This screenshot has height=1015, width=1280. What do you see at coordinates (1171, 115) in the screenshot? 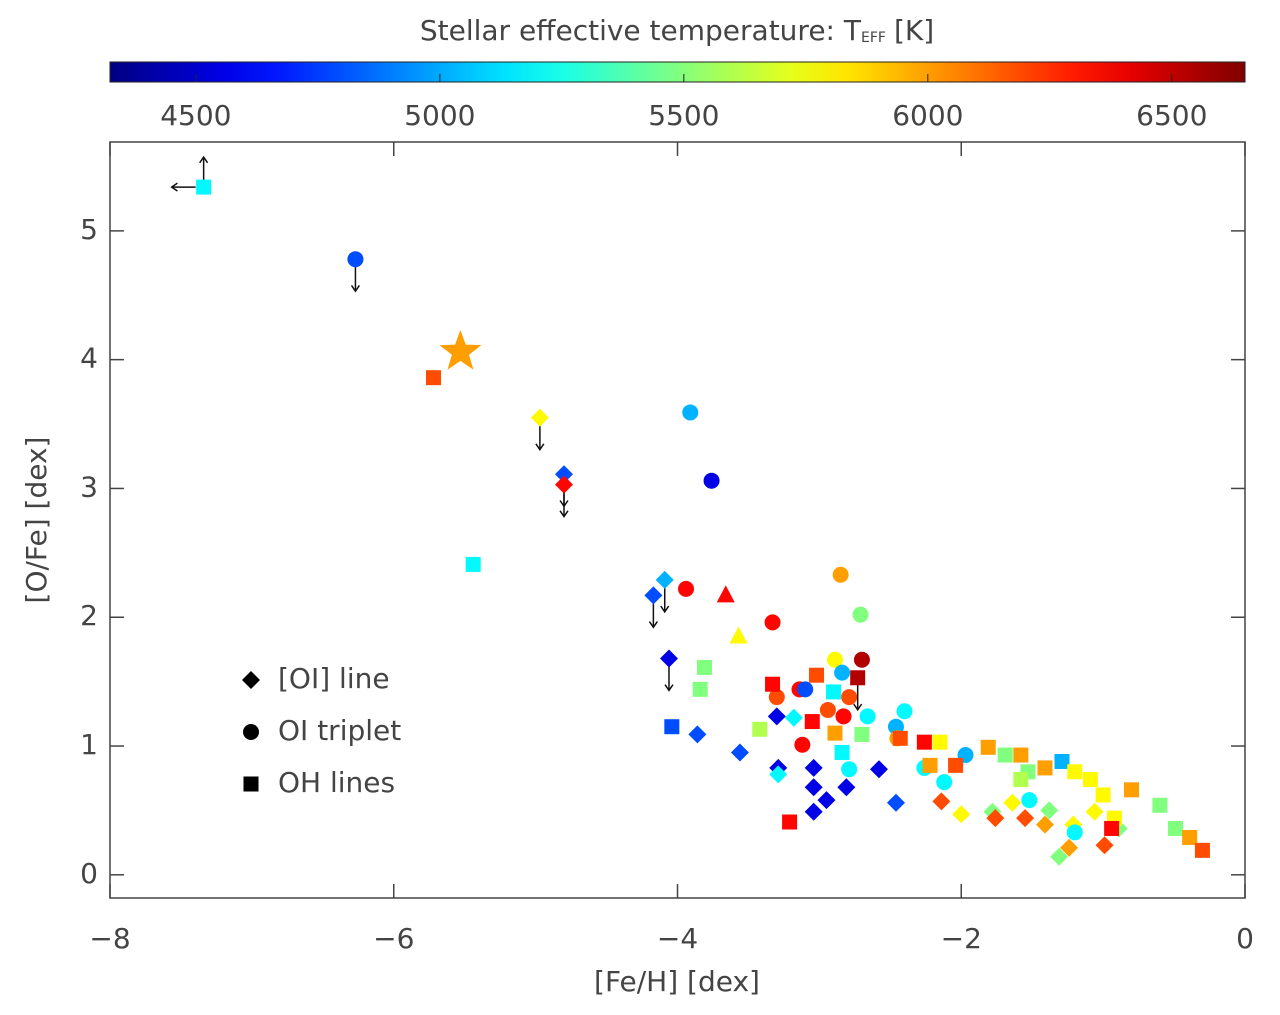
I see `colorbar-tick-label: 6500` at bounding box center [1171, 115].